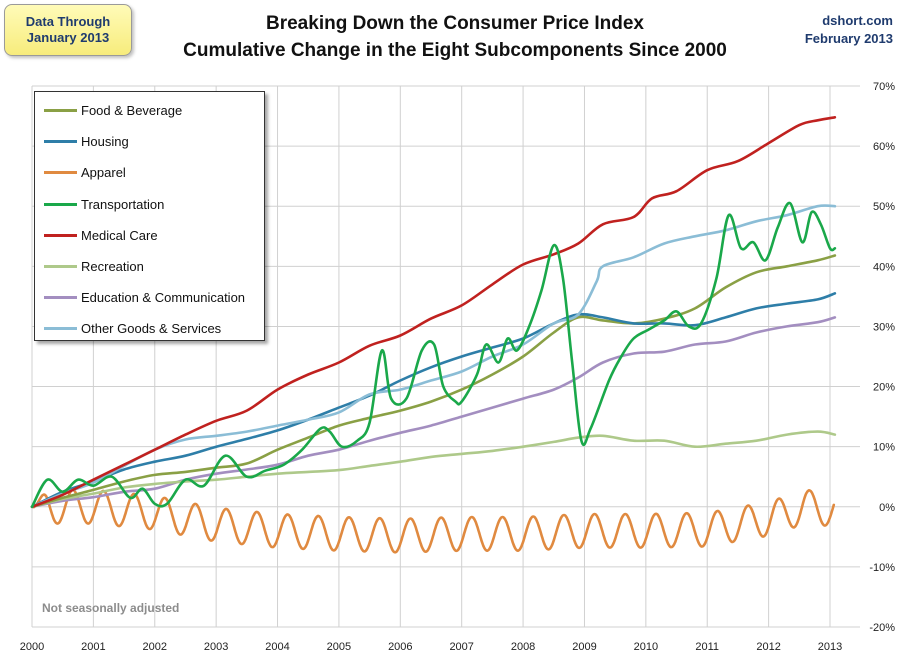 The width and height of the screenshot is (911, 667). Describe the element at coordinates (103, 173) in the screenshot. I see `legend-label: Apparel` at that location.